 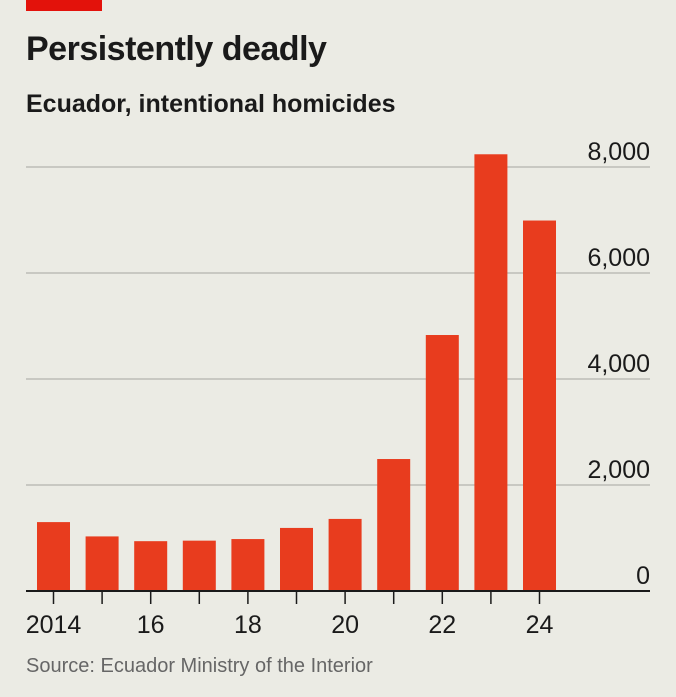 What do you see at coordinates (296, 559) in the screenshot?
I see `bar-2019` at bounding box center [296, 559].